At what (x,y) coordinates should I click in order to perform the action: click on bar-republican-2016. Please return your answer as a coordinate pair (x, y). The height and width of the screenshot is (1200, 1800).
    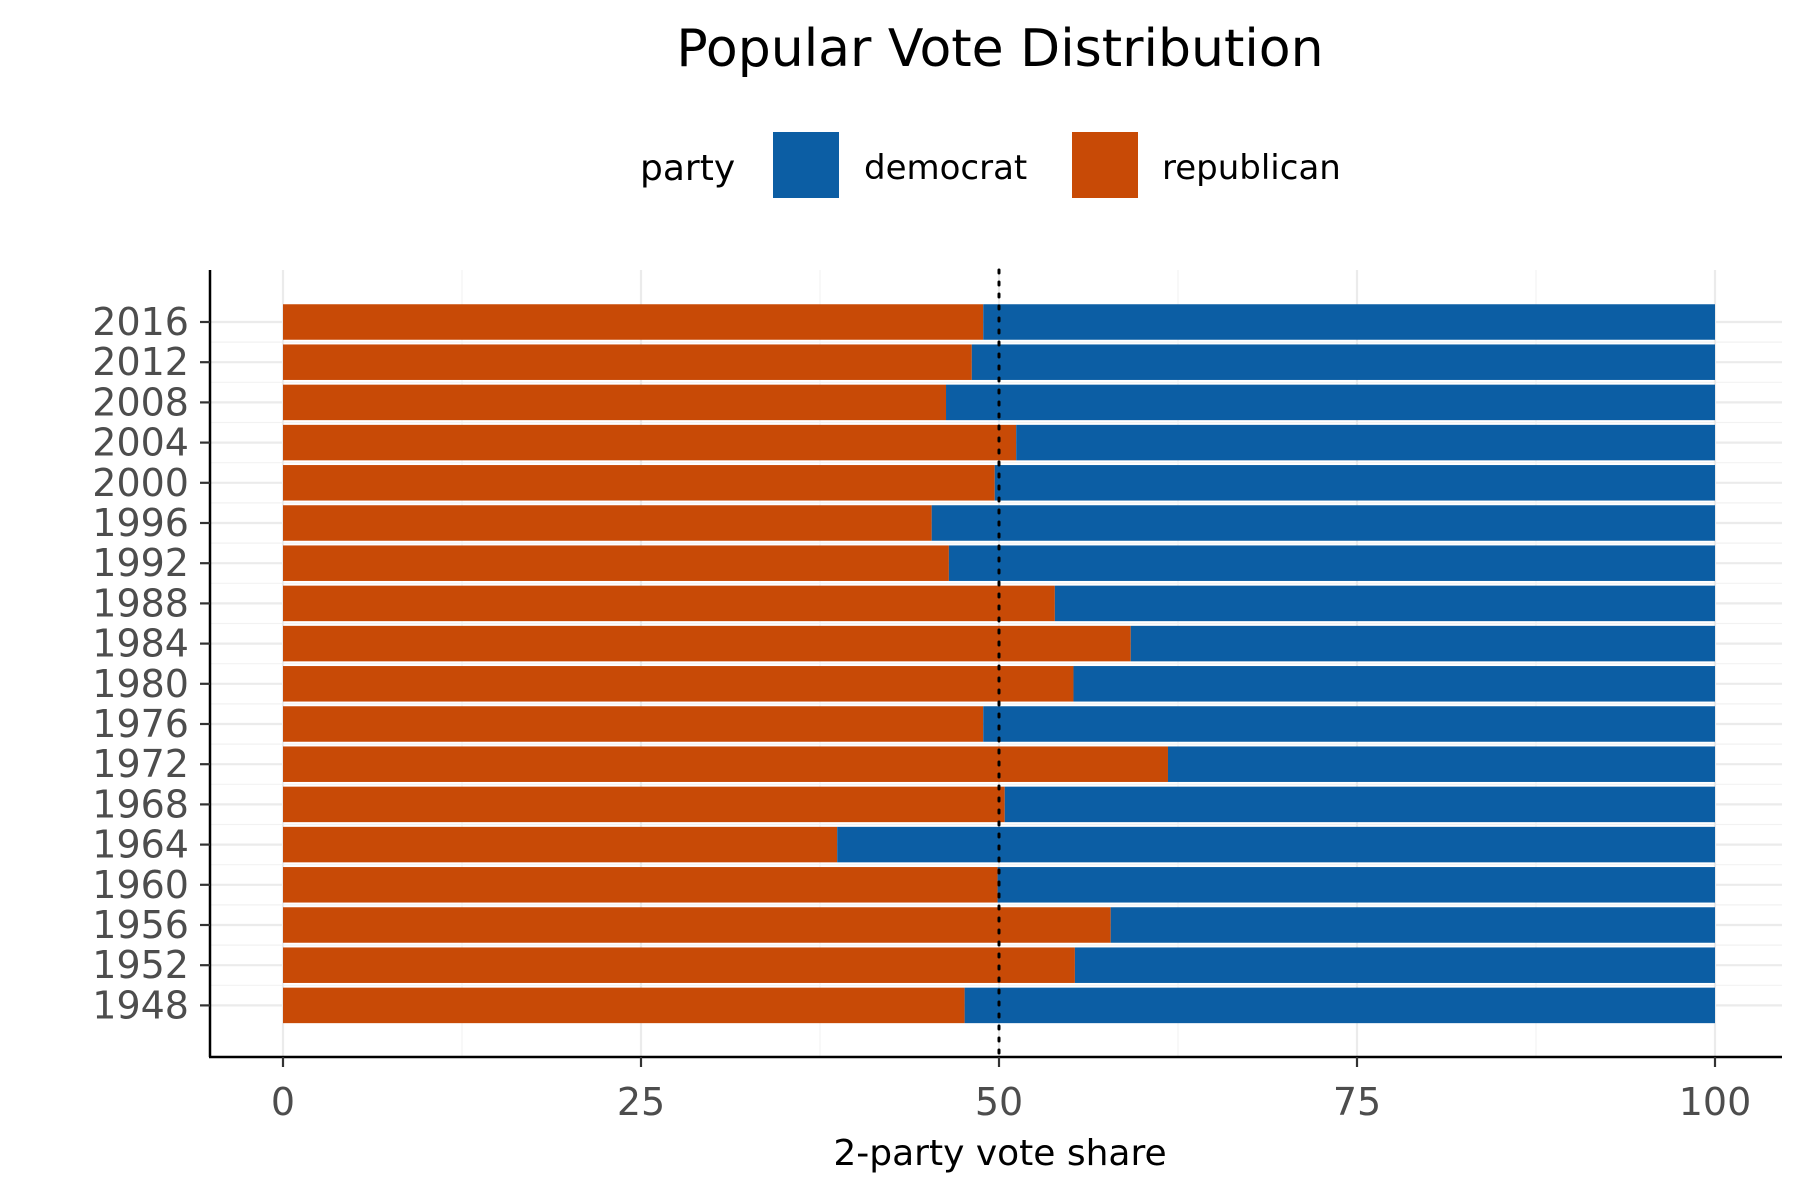
    Looking at the image, I should click on (633, 322).